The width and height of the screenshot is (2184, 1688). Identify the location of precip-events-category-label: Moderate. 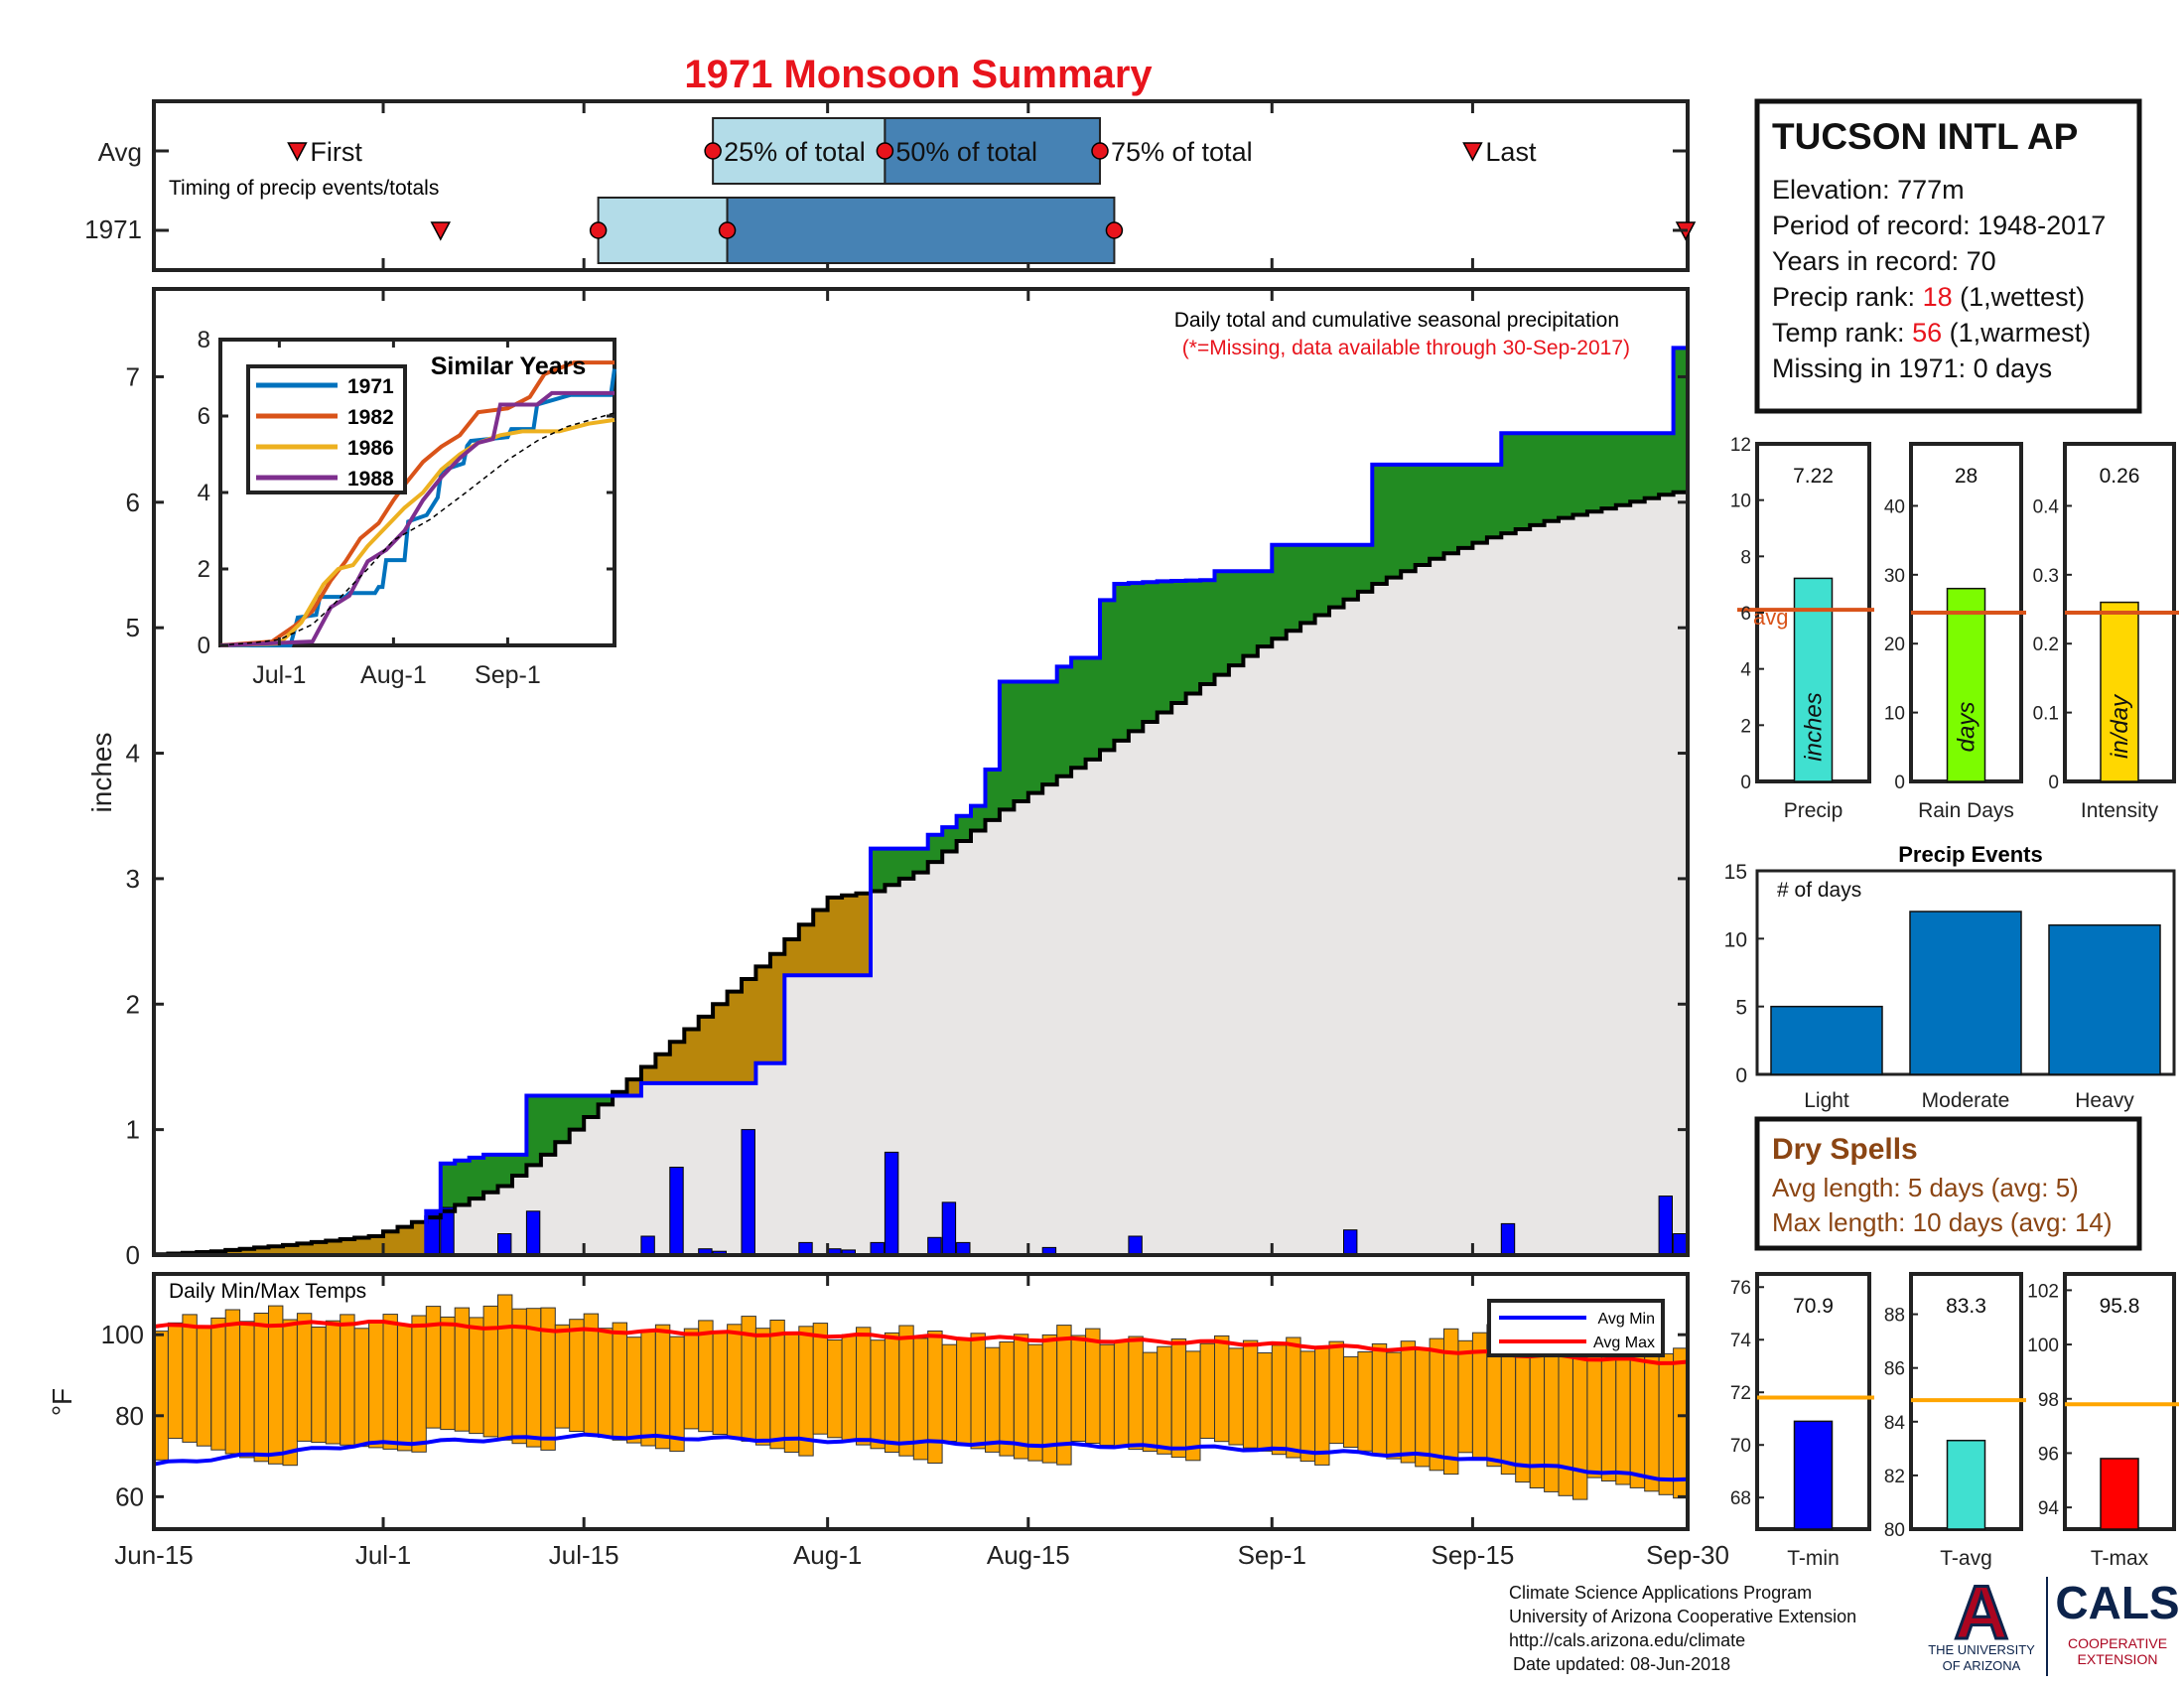
(1966, 1100).